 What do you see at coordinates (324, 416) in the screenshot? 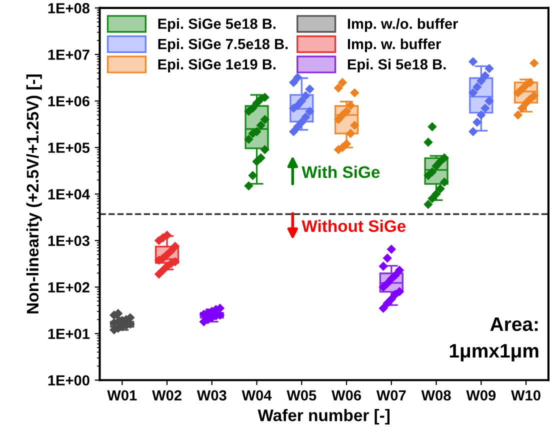
I see `x-axis-title: Wafer number [-]` at bounding box center [324, 416].